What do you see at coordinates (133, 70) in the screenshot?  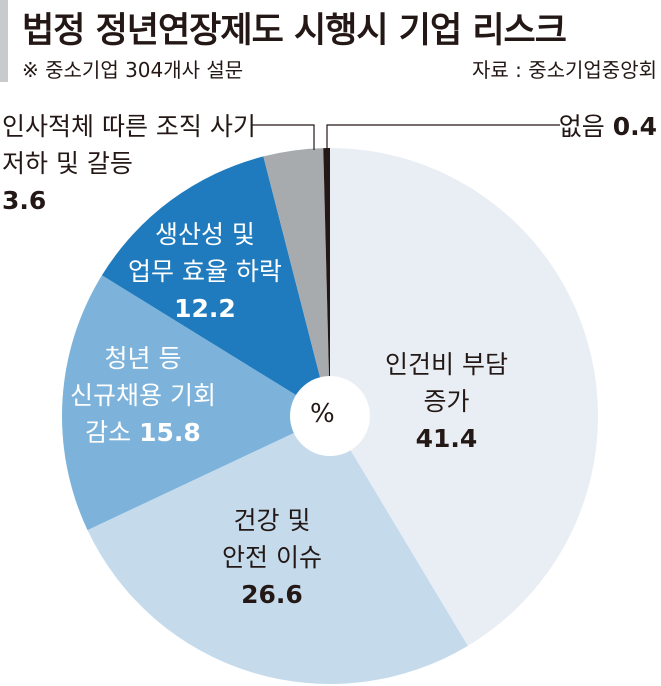 I see `chart-subtitle: ※ 중소기업 304개사 설문` at bounding box center [133, 70].